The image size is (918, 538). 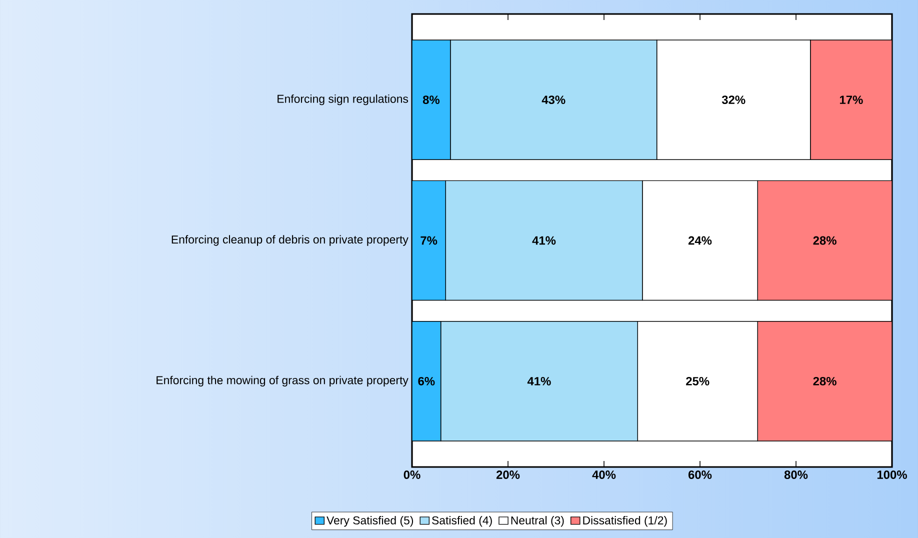 What do you see at coordinates (282, 381) in the screenshot?
I see `y-tick-label: Enforcing the mowing of grass on private property` at bounding box center [282, 381].